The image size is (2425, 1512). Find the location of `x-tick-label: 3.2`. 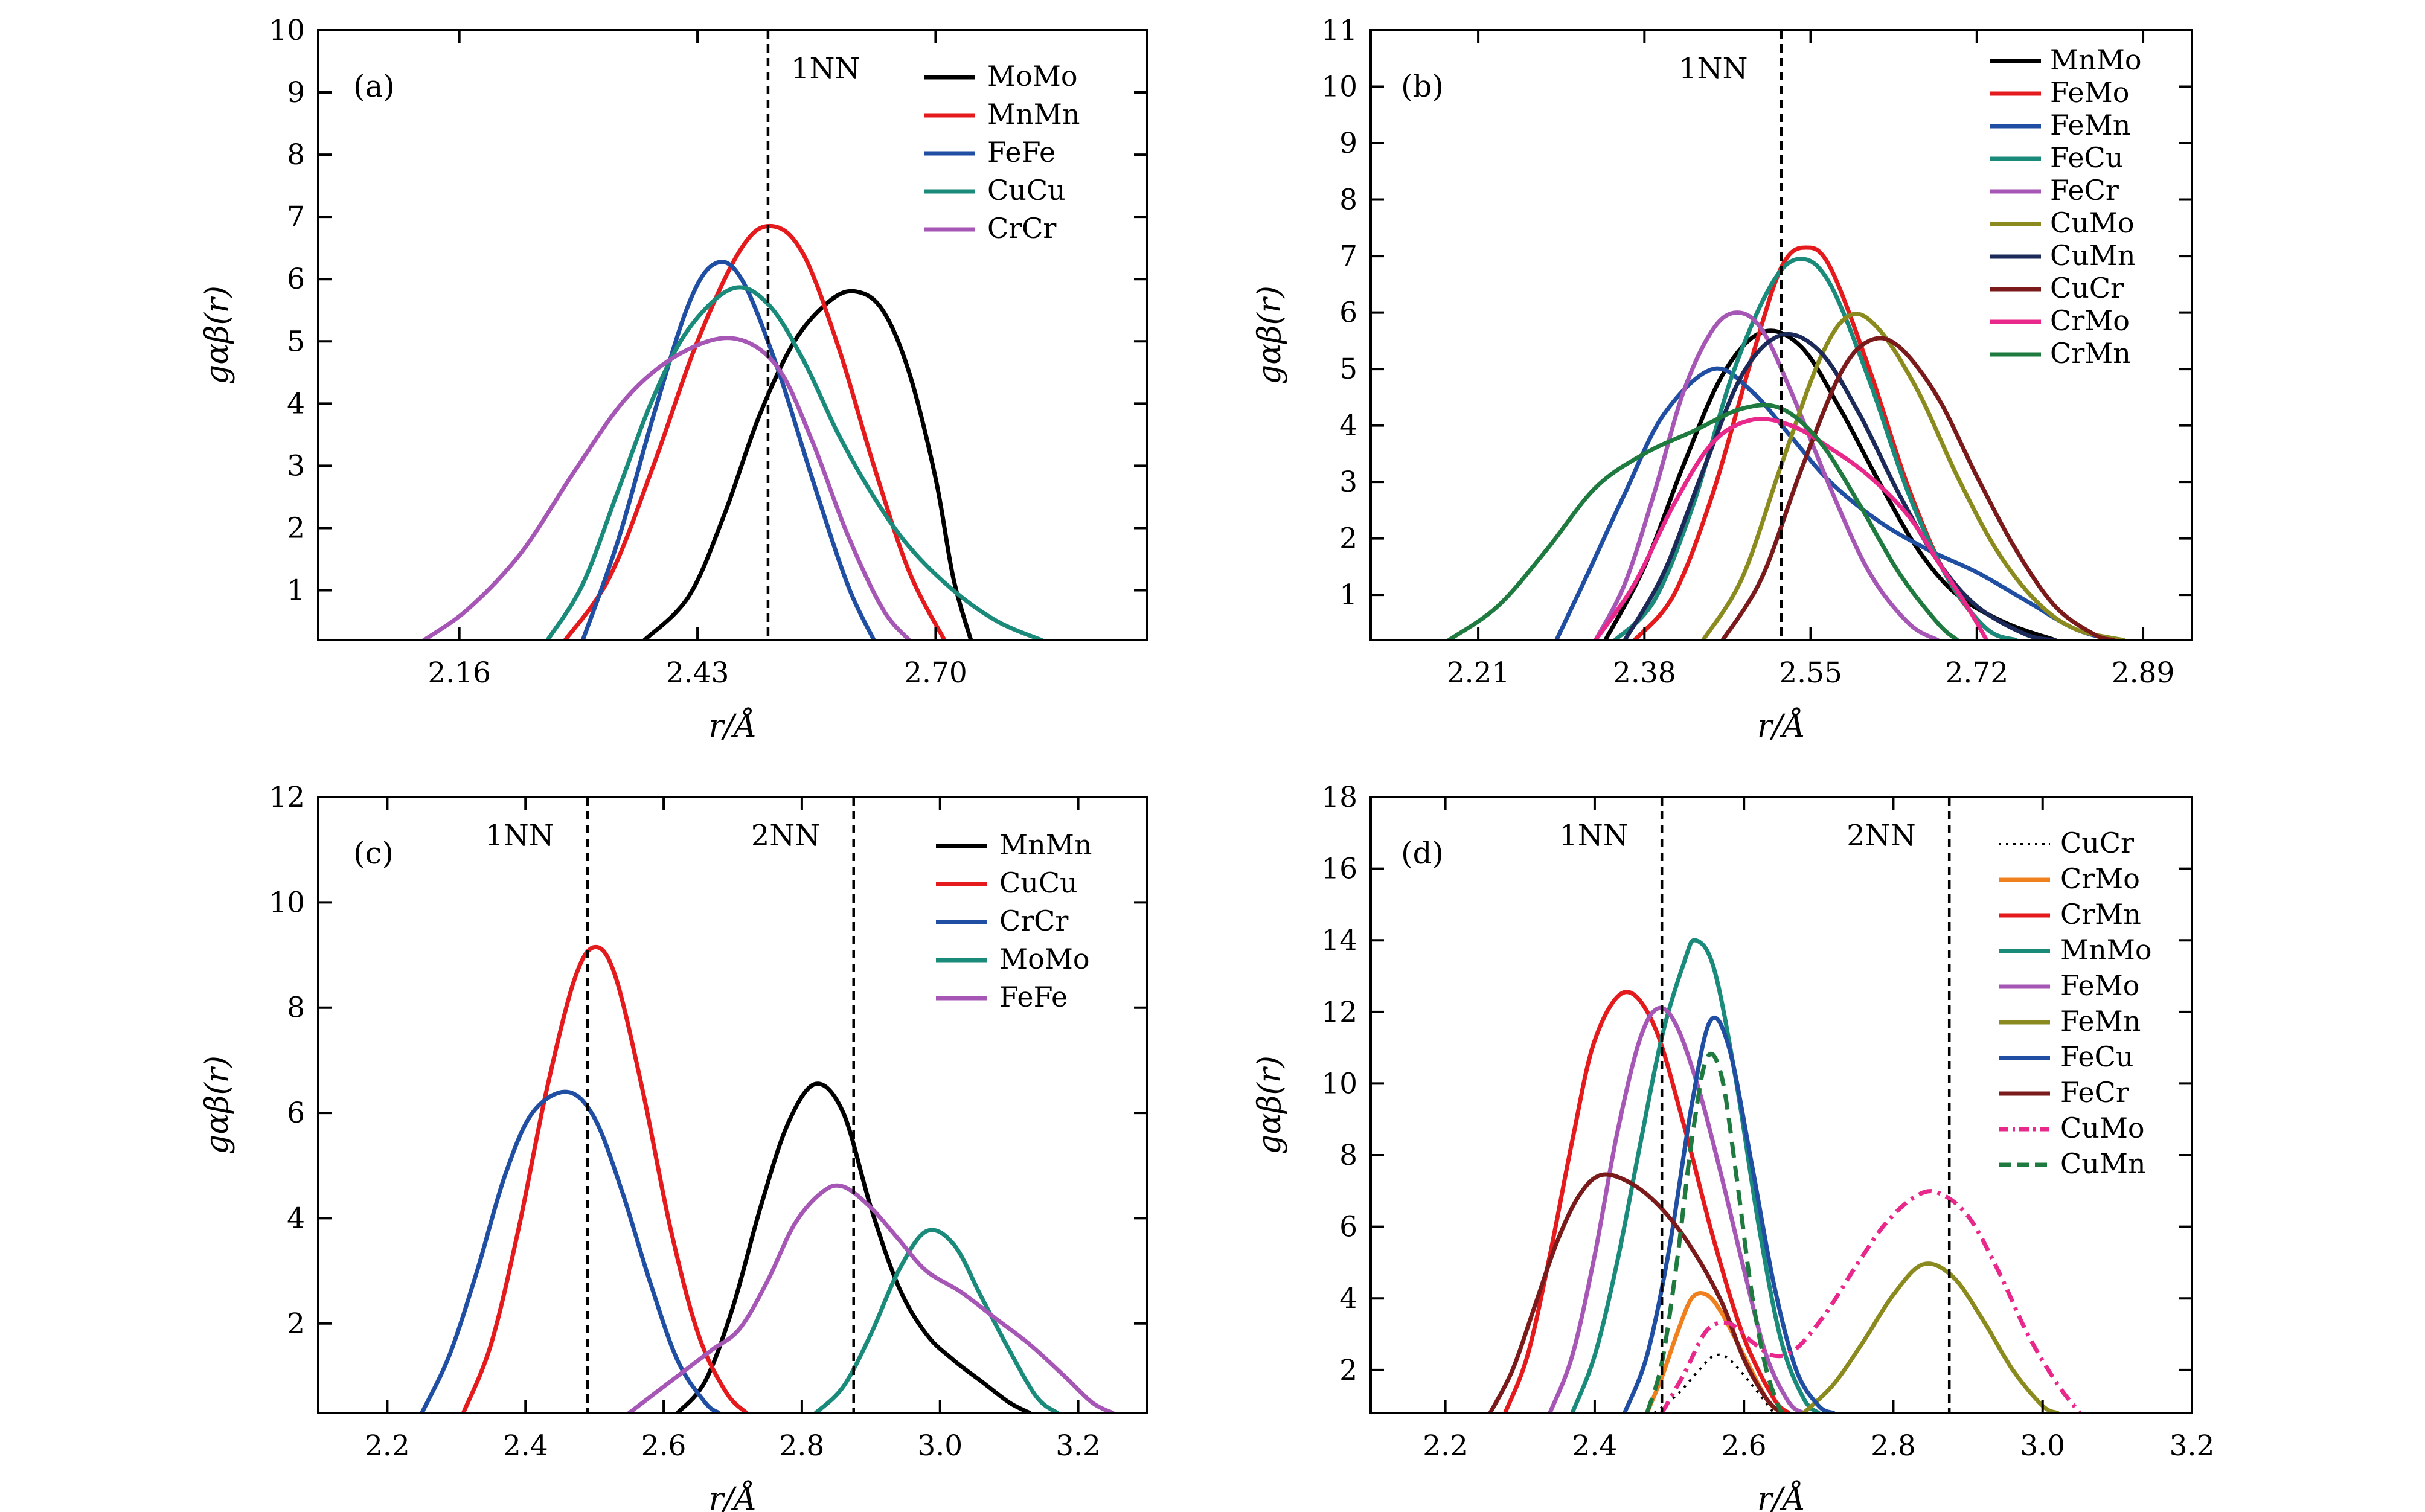

x-tick-label: 3.2 is located at coordinates (1078, 1445).